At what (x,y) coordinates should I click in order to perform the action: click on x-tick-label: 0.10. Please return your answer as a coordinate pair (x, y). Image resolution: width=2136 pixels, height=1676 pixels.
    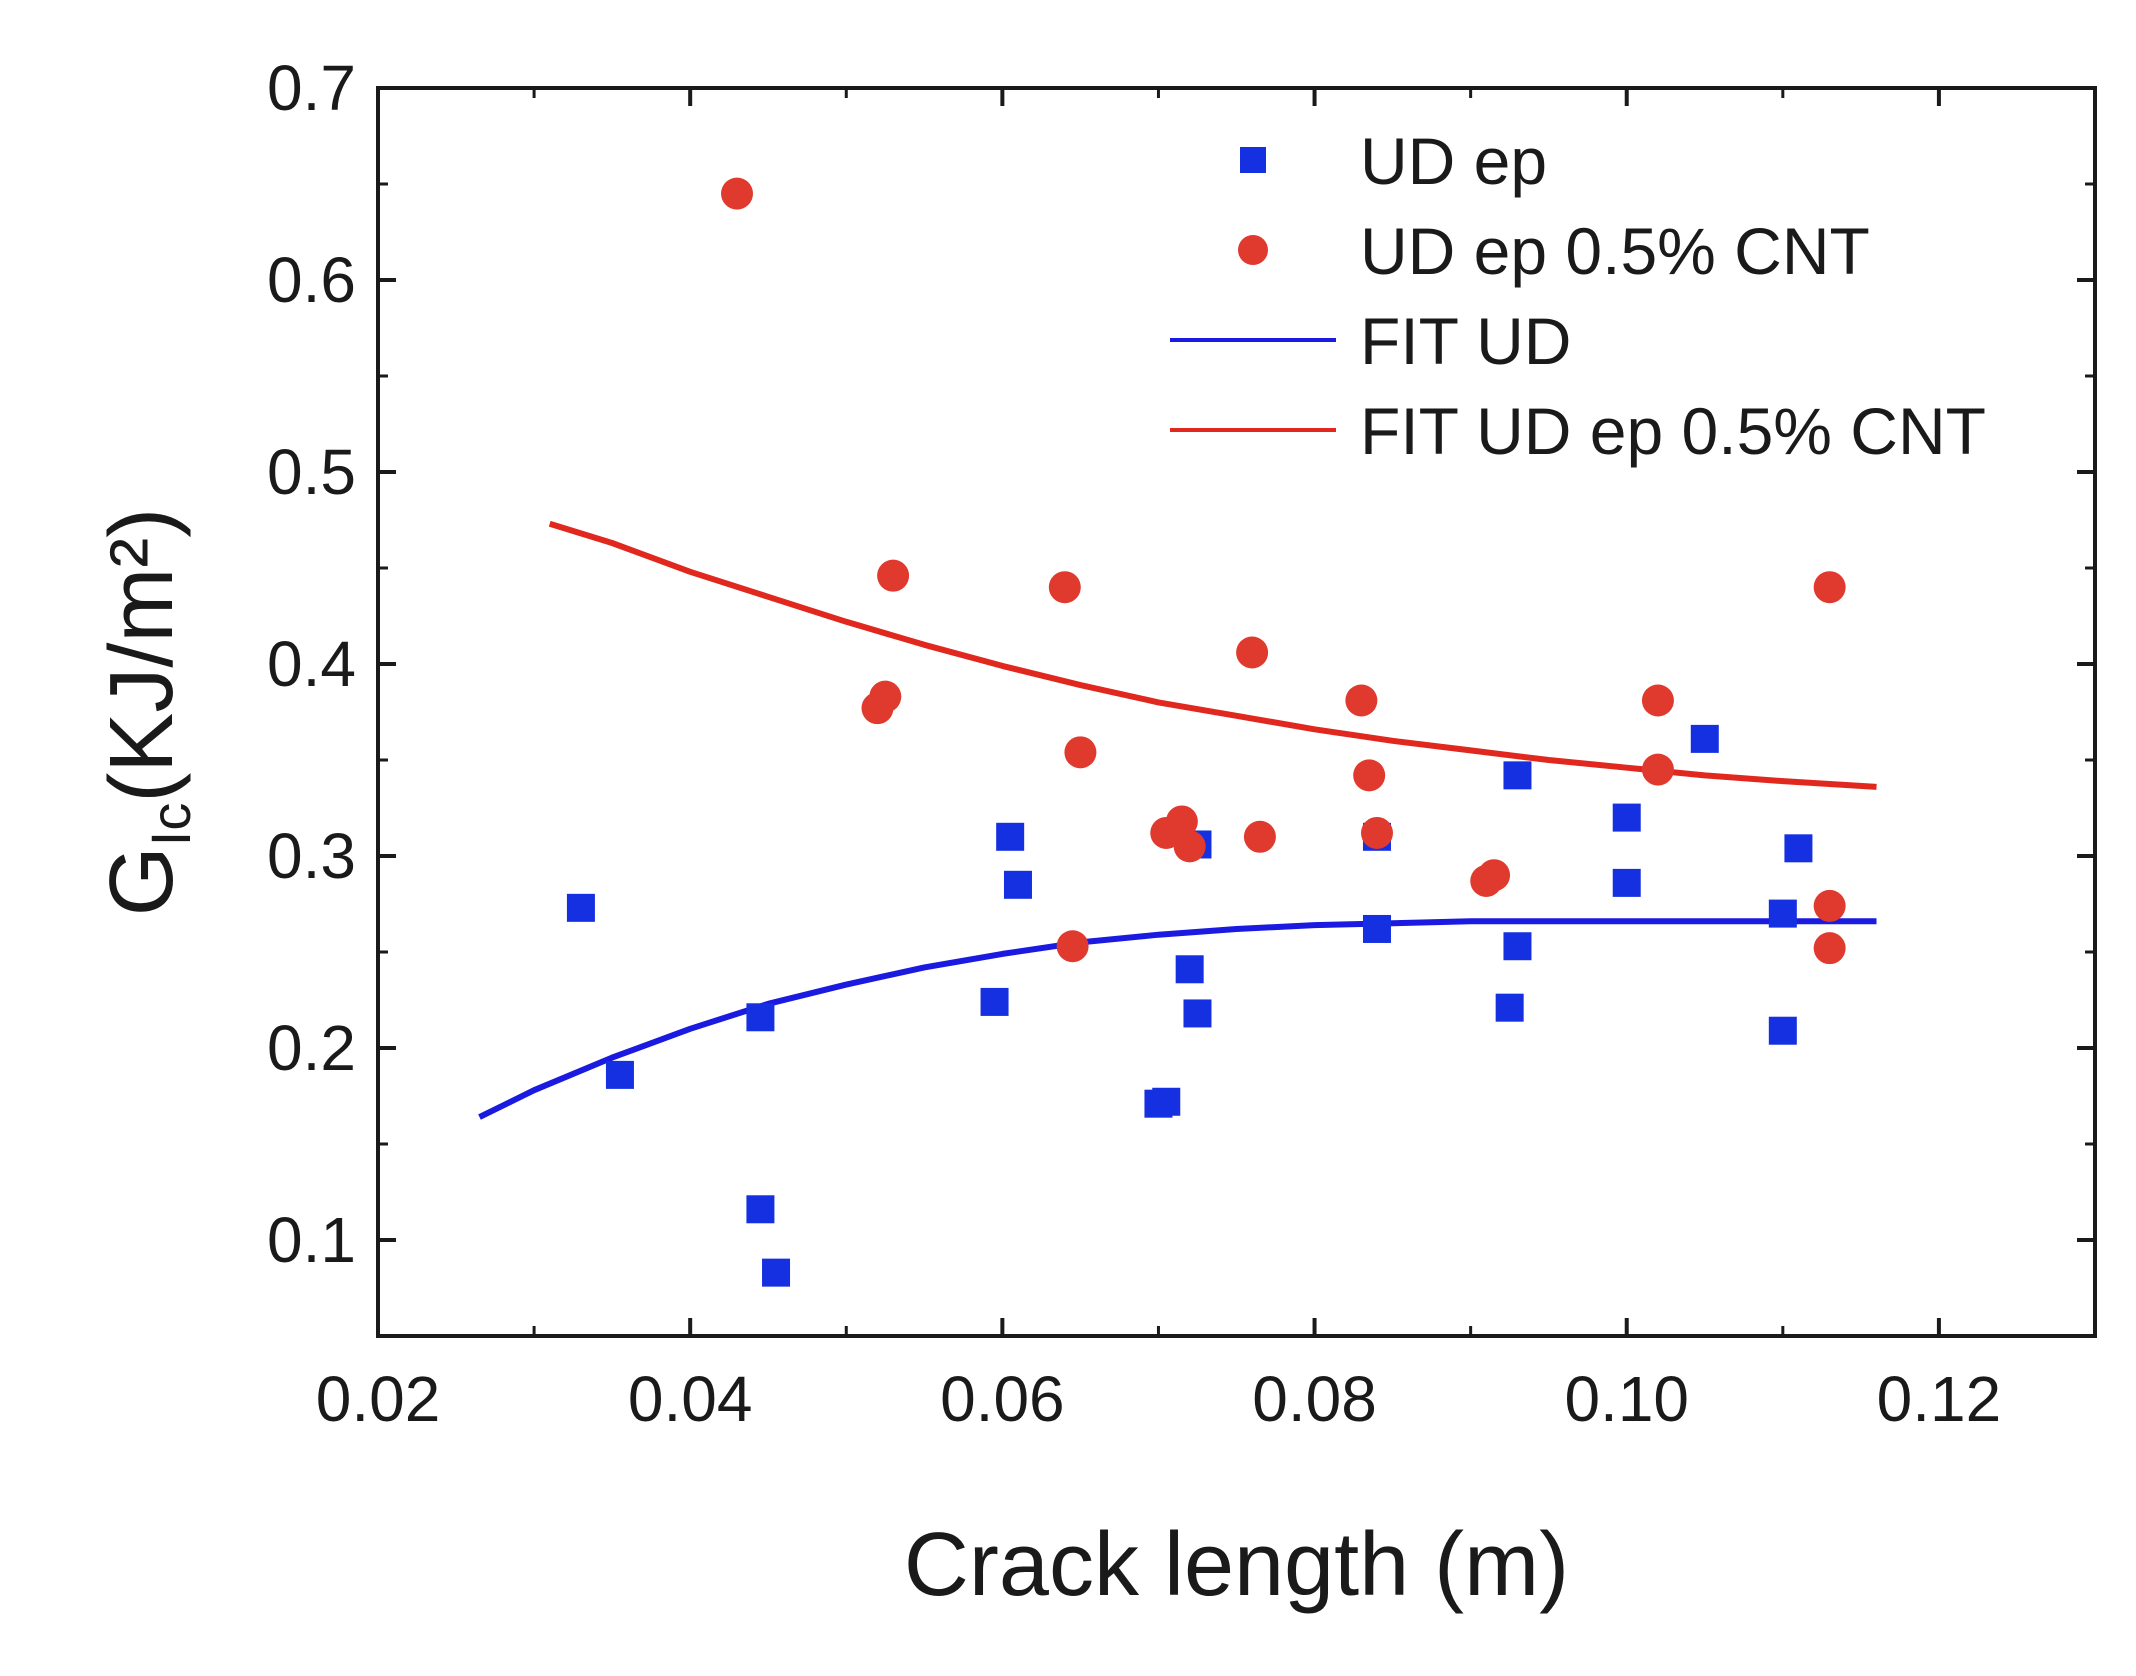
    Looking at the image, I should click on (1626, 1399).